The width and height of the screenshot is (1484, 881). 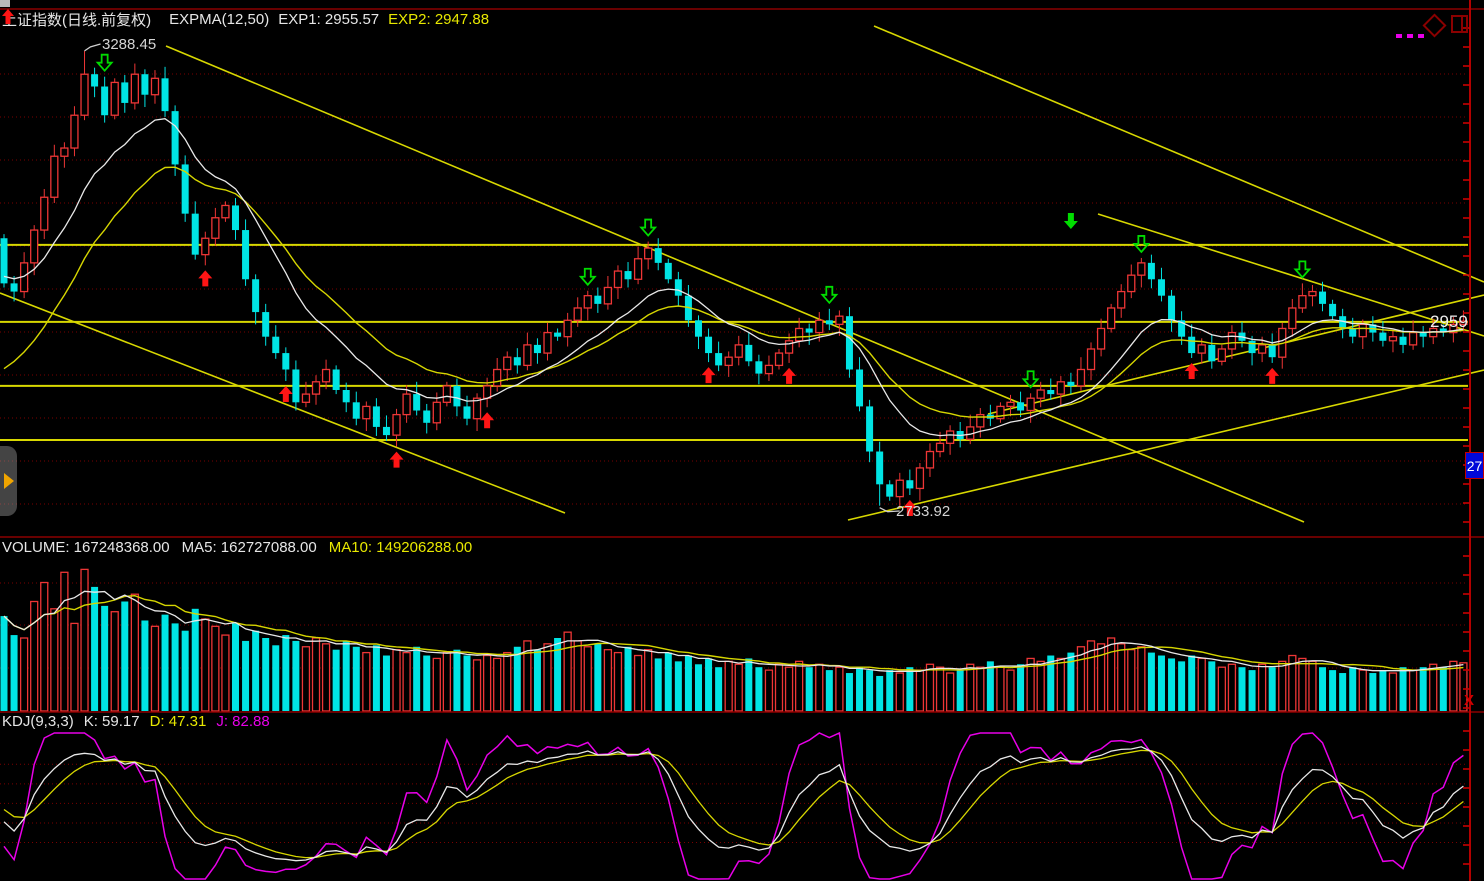 I want to click on axis-x-mark: X, so click(x=1469, y=700).